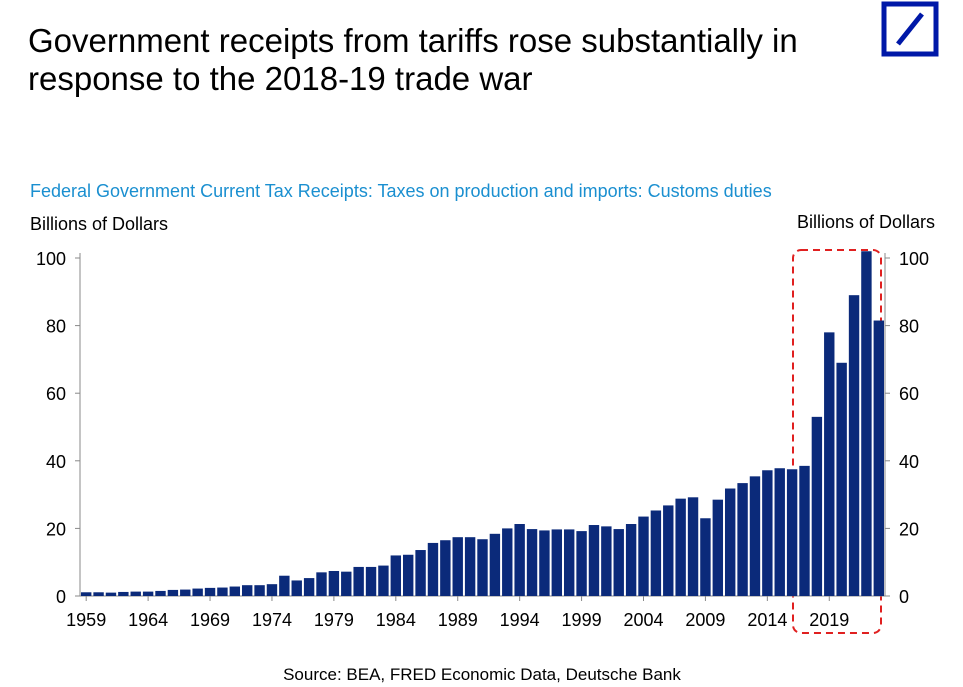  I want to click on x-tick-label: 1999, so click(582, 620).